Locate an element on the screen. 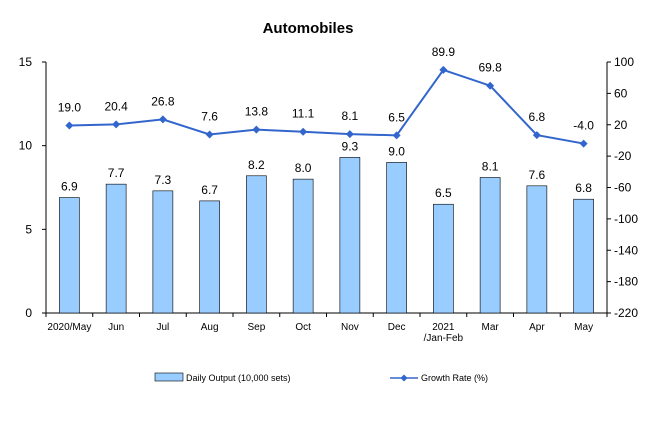  x-tick-label: Nov is located at coordinates (350, 327).